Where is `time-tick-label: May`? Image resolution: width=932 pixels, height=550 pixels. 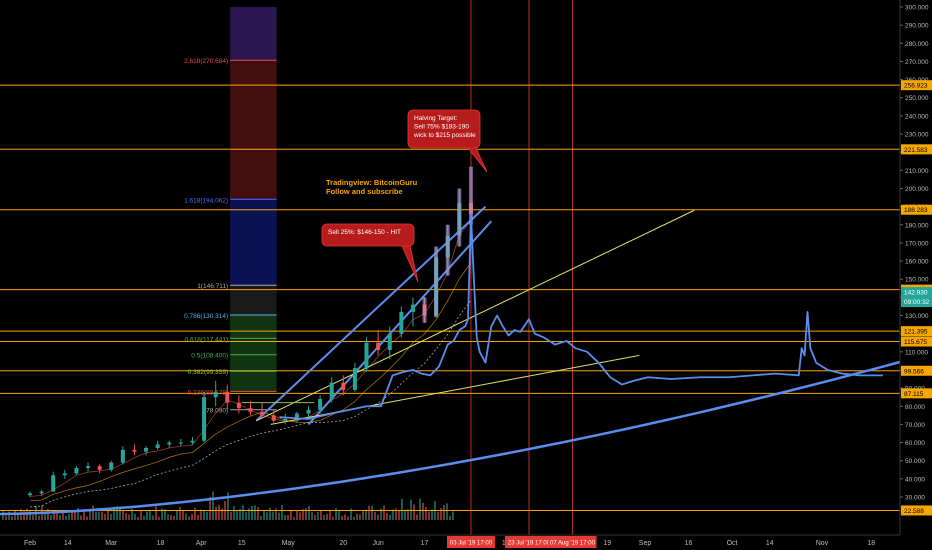
time-tick-label: May is located at coordinates (289, 543).